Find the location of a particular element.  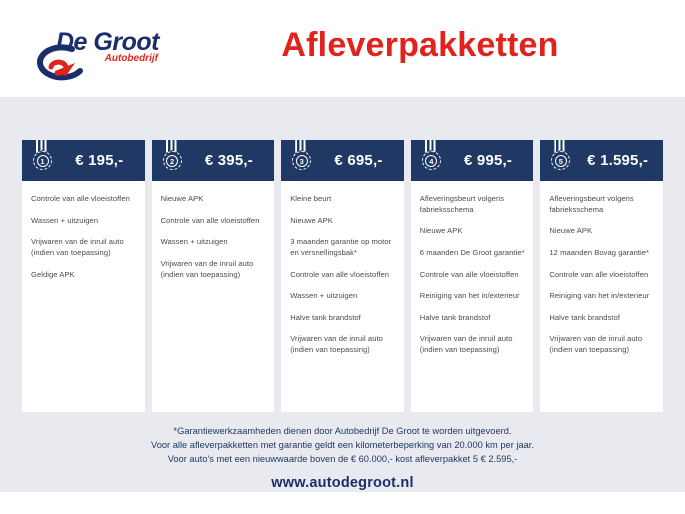

package-card-header: 4 € 995,- is located at coordinates (472, 160).